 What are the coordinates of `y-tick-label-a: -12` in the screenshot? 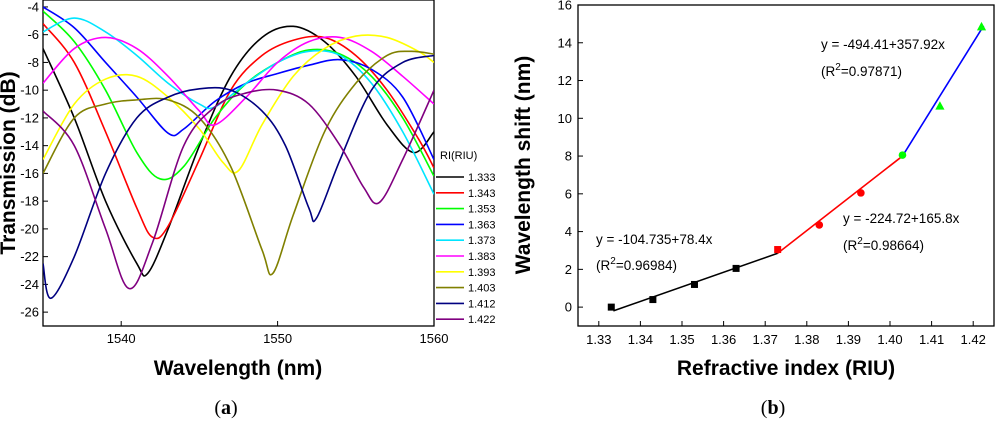 It's located at (29, 117).